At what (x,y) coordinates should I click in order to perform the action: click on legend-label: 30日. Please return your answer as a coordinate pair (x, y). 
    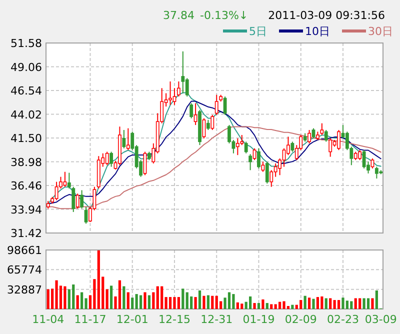
    Looking at the image, I should click on (380, 31).